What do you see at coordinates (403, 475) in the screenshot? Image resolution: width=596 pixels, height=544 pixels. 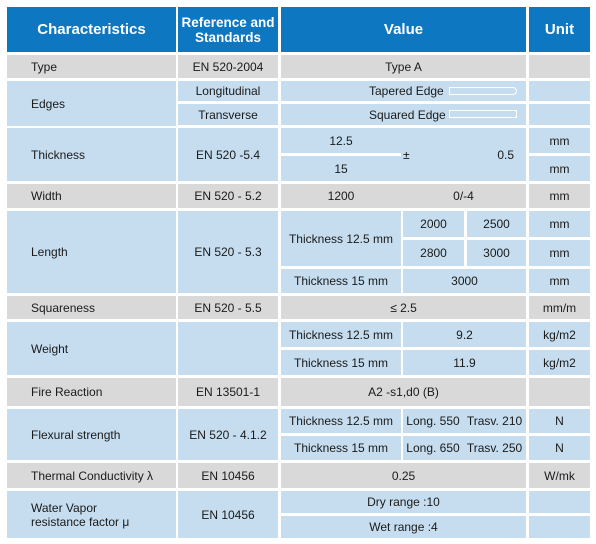 I see `thermal-value: 0.25` at bounding box center [403, 475].